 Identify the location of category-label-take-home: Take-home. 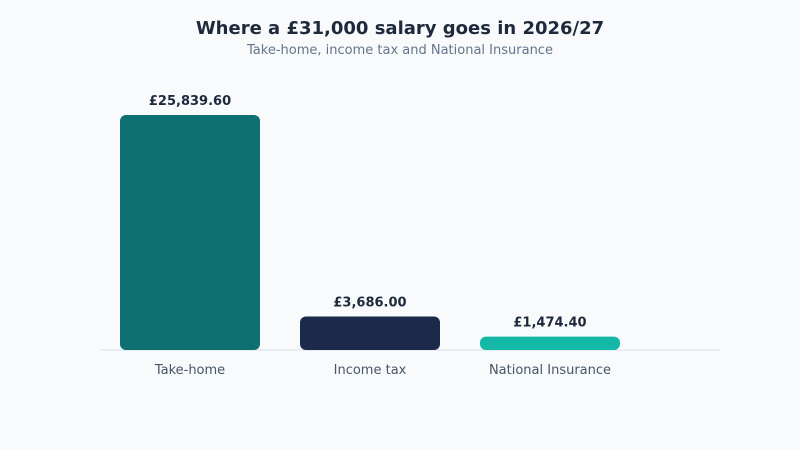
(189, 370).